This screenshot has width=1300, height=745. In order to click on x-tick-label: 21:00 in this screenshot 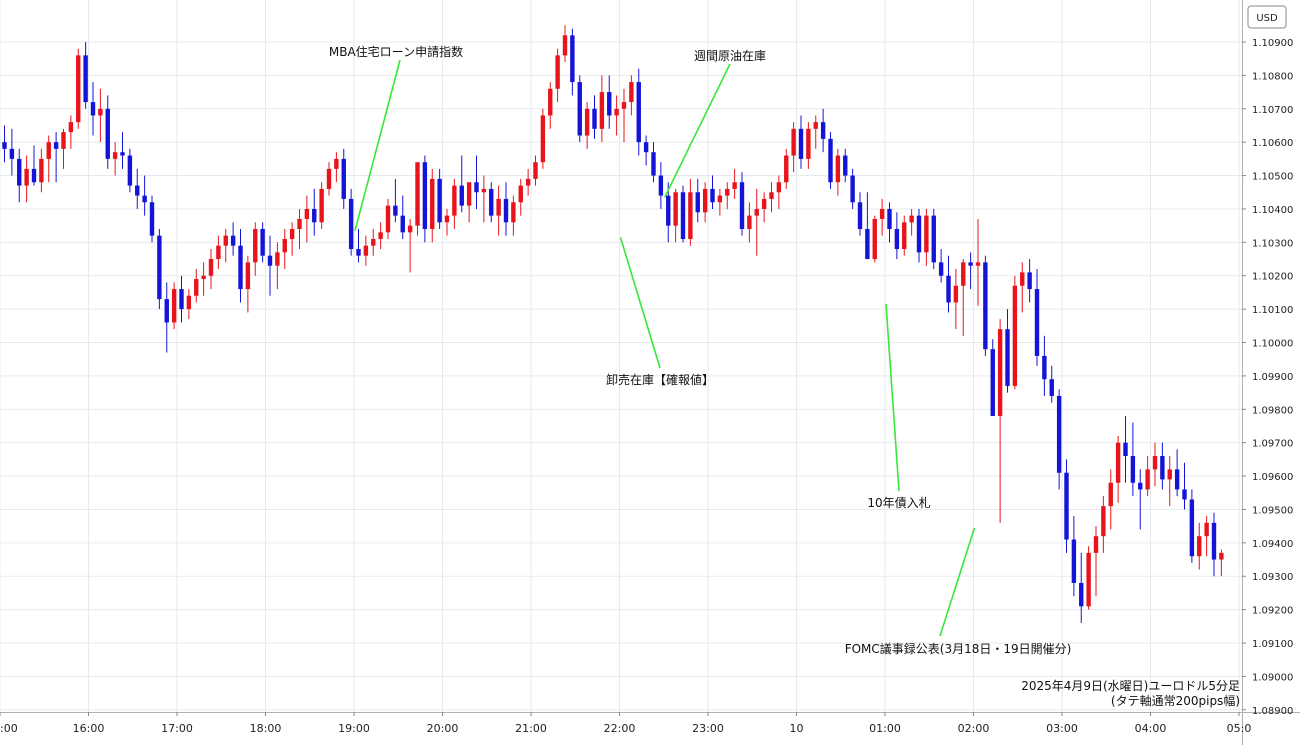, I will do `click(531, 728)`.